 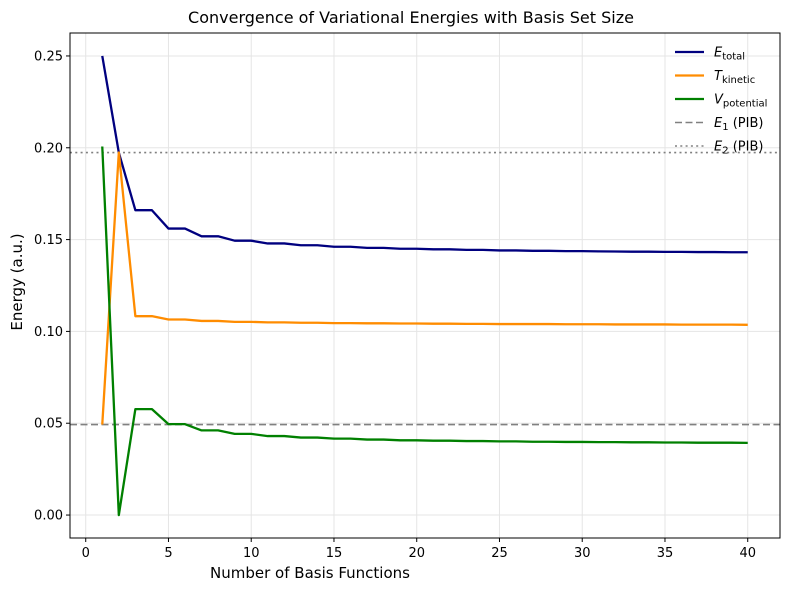 What do you see at coordinates (48, 332) in the screenshot?
I see `y-tick-label: 0.10` at bounding box center [48, 332].